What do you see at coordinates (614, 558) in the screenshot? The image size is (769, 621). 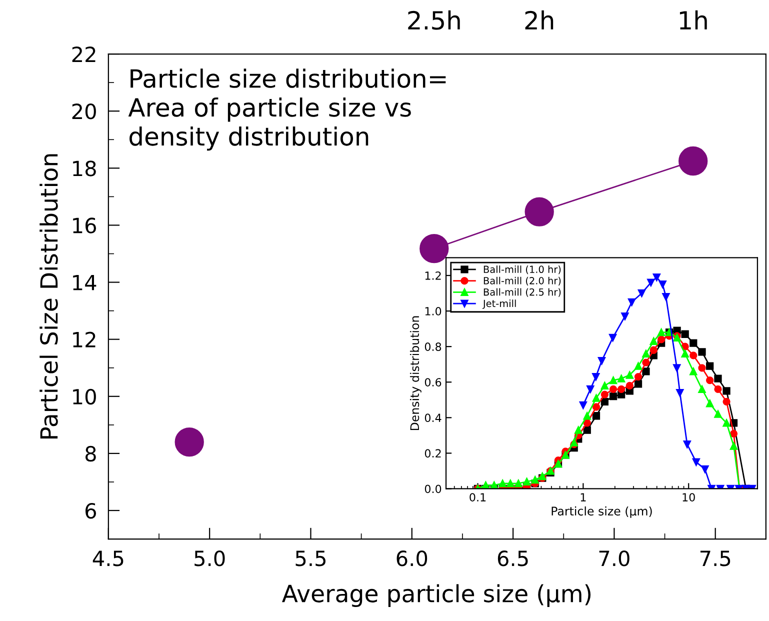 I see `x-tick-label: 7.0` at bounding box center [614, 558].